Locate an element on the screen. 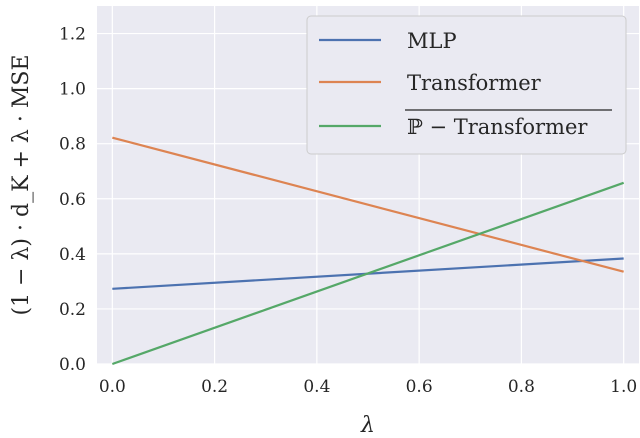 The width and height of the screenshot is (640, 438). x-tick-labels: 0.0 0.2 0.4 0.6 0.8 1.0 is located at coordinates (368, 387).